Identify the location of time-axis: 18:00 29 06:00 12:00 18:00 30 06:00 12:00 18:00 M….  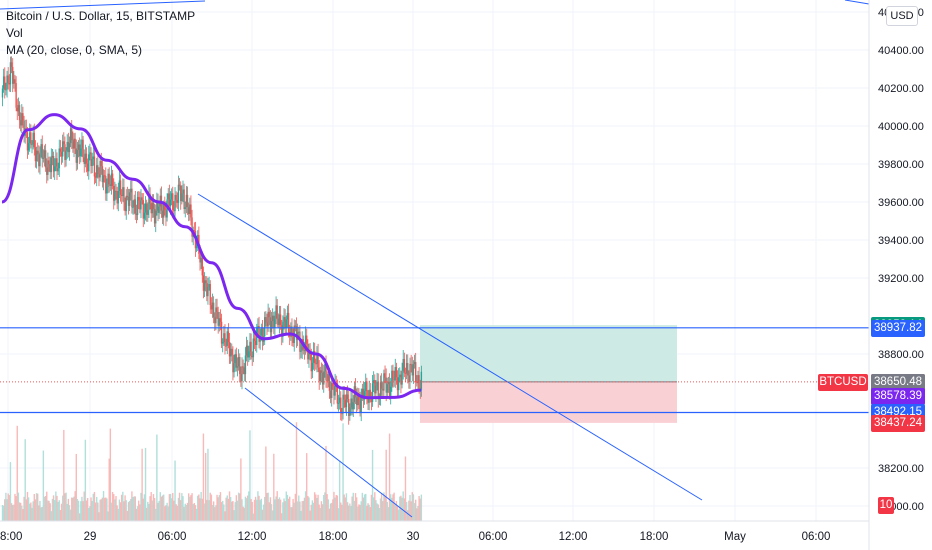
(415, 537).